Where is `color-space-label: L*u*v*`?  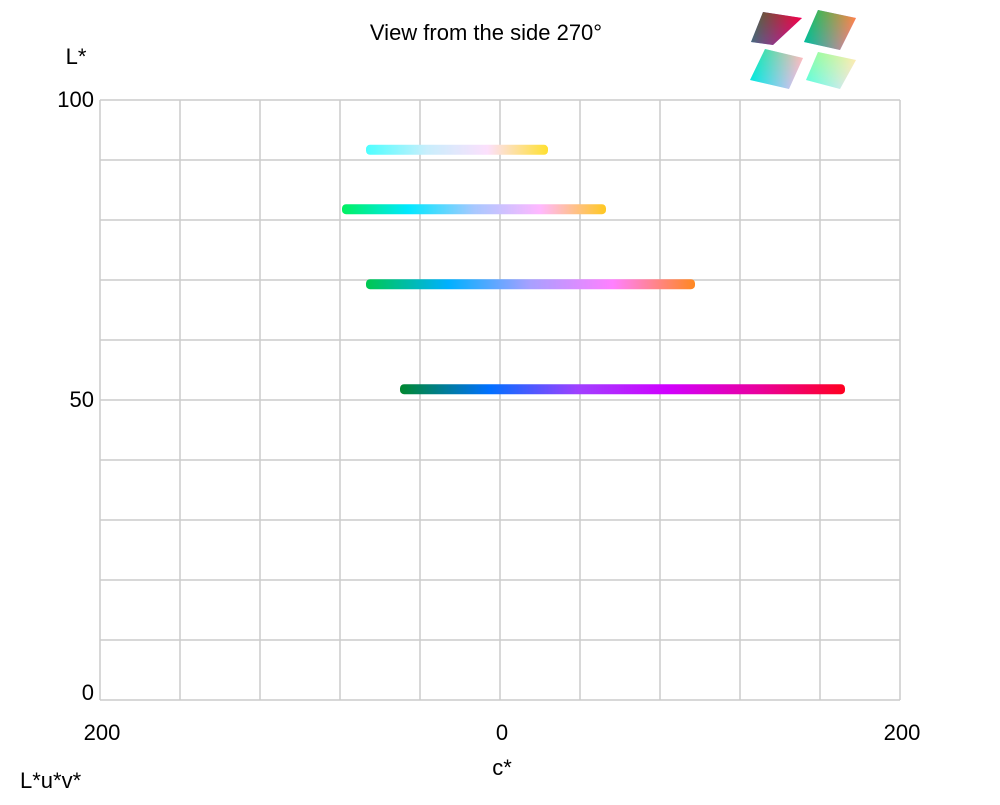
color-space-label: L*u*v* is located at coordinates (51, 780).